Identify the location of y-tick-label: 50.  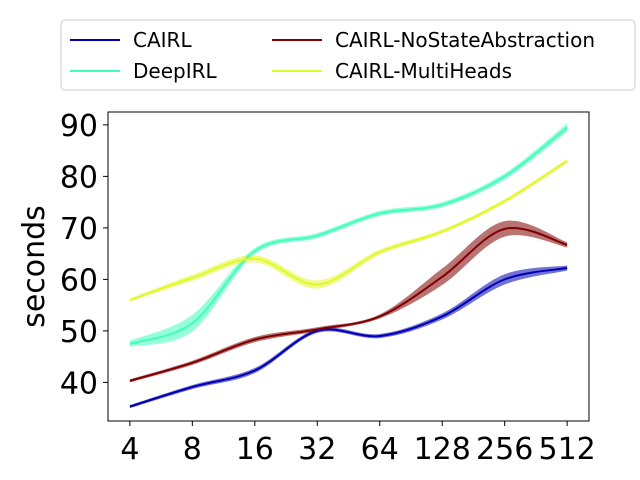
(79, 332).